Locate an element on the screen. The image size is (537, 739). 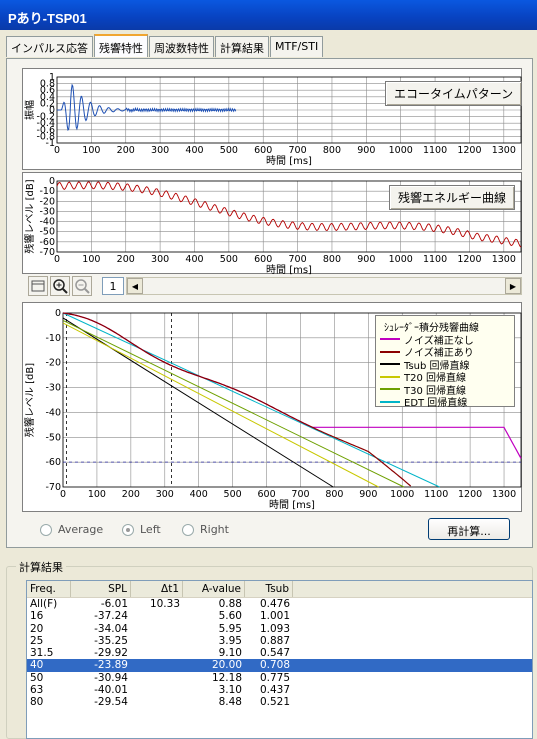
tab-frequency-response: 周波数特性 is located at coordinates (181, 46).